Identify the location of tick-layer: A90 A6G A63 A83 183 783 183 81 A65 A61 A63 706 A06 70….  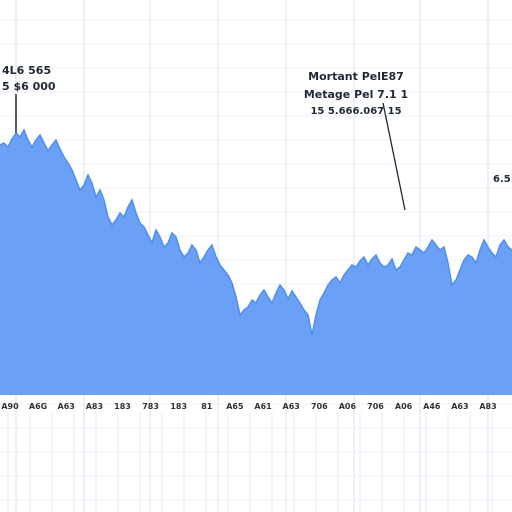
(248, 406).